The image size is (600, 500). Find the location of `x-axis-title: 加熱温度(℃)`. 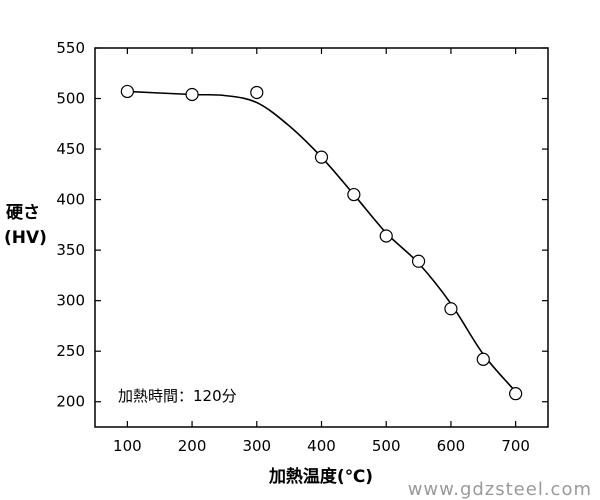

x-axis-title: 加熱温度(℃) is located at coordinates (320, 476).